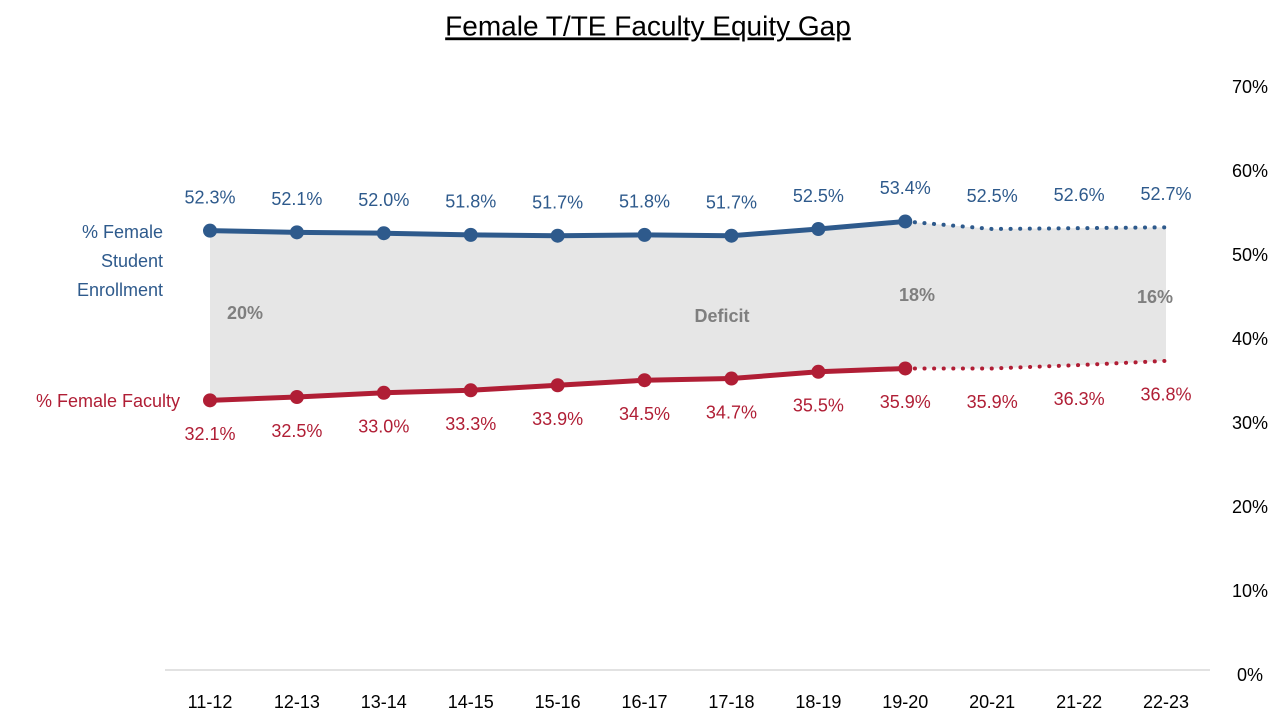 This screenshot has width=1285, height=717. Describe the element at coordinates (471, 702) in the screenshot. I see `x-tick-label: 14-15` at that location.